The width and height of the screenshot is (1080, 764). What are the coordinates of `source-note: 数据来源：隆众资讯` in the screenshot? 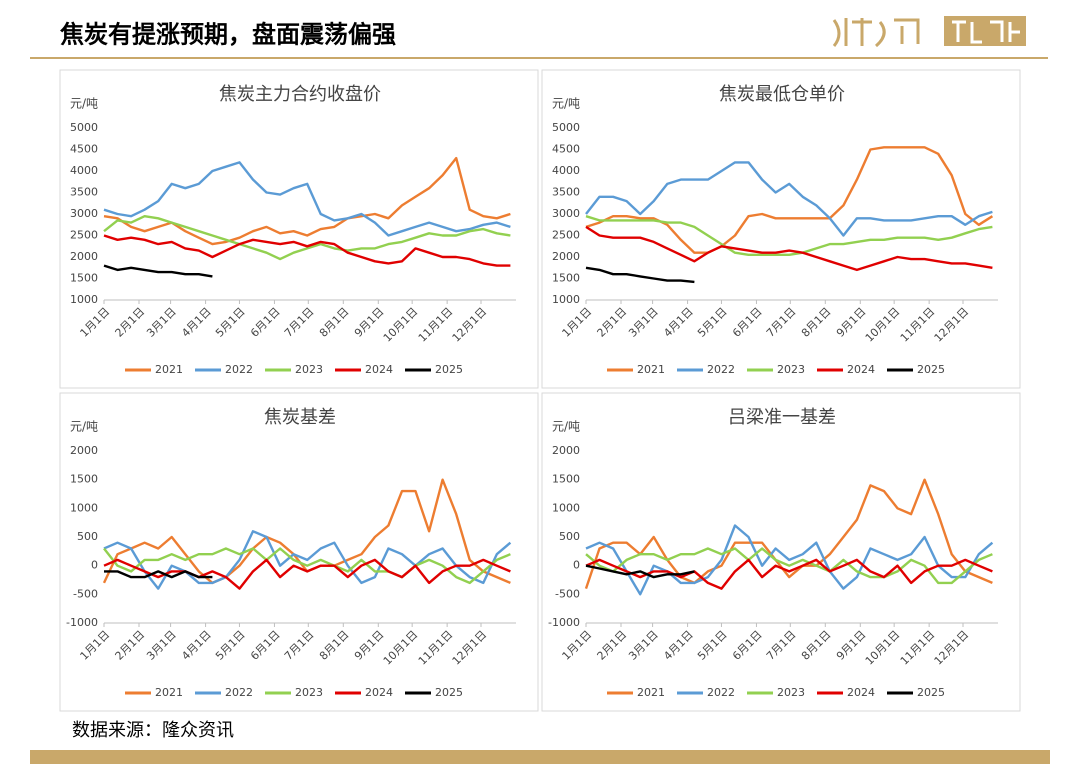 It's located at (153, 730).